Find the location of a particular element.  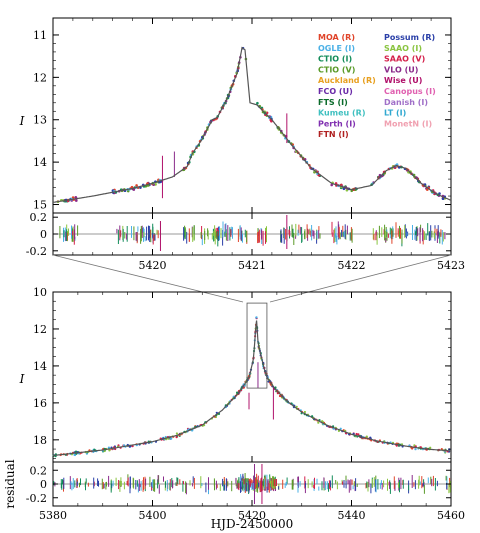

legend-entry: Auckland (R) is located at coordinates (347, 80).